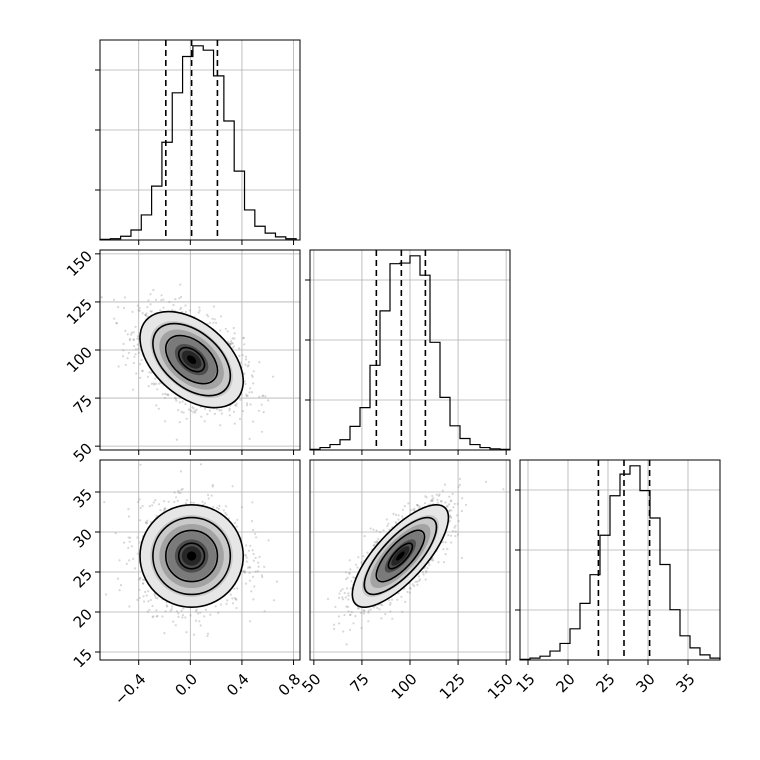 The width and height of the screenshot is (760, 760). Describe the element at coordinates (404, 686) in the screenshot. I see `x-tick-label: 100` at that location.